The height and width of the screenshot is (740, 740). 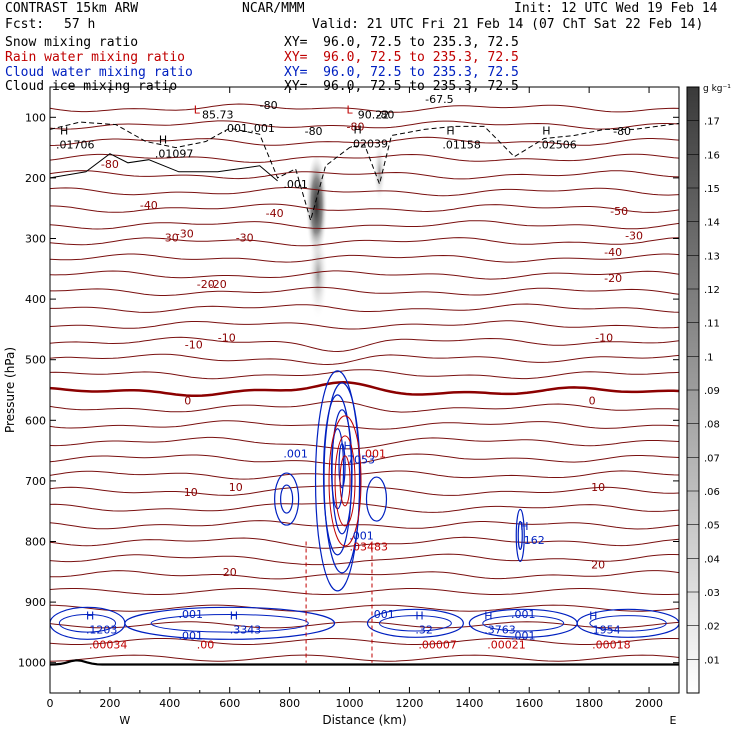 What do you see at coordinates (437, 645) in the screenshot?
I see `rain-value: .00007` at bounding box center [437, 645].